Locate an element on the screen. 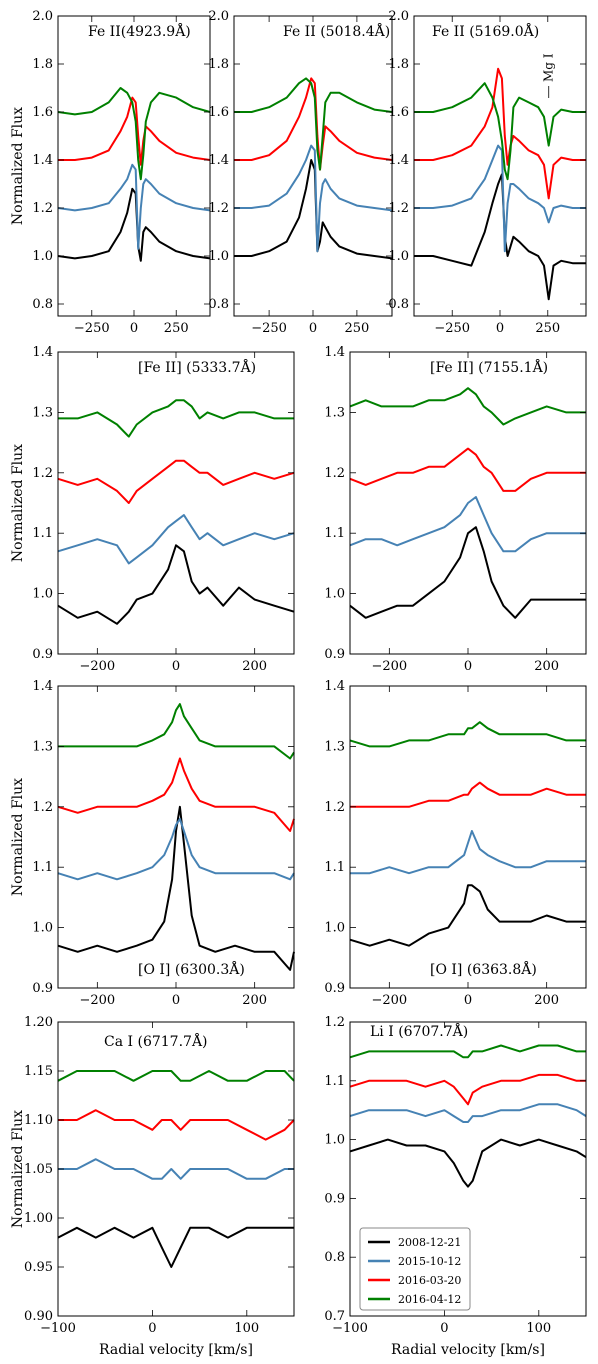 The width and height of the screenshot is (598, 1364). mg-annotation: Mg I is located at coordinates (549, 67).